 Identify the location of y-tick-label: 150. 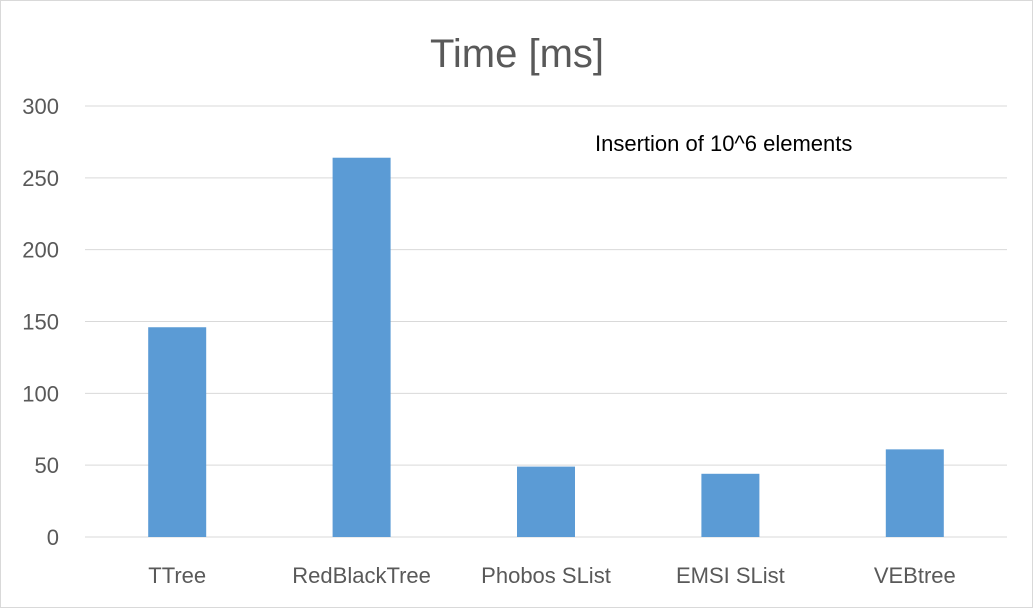
(40, 322).